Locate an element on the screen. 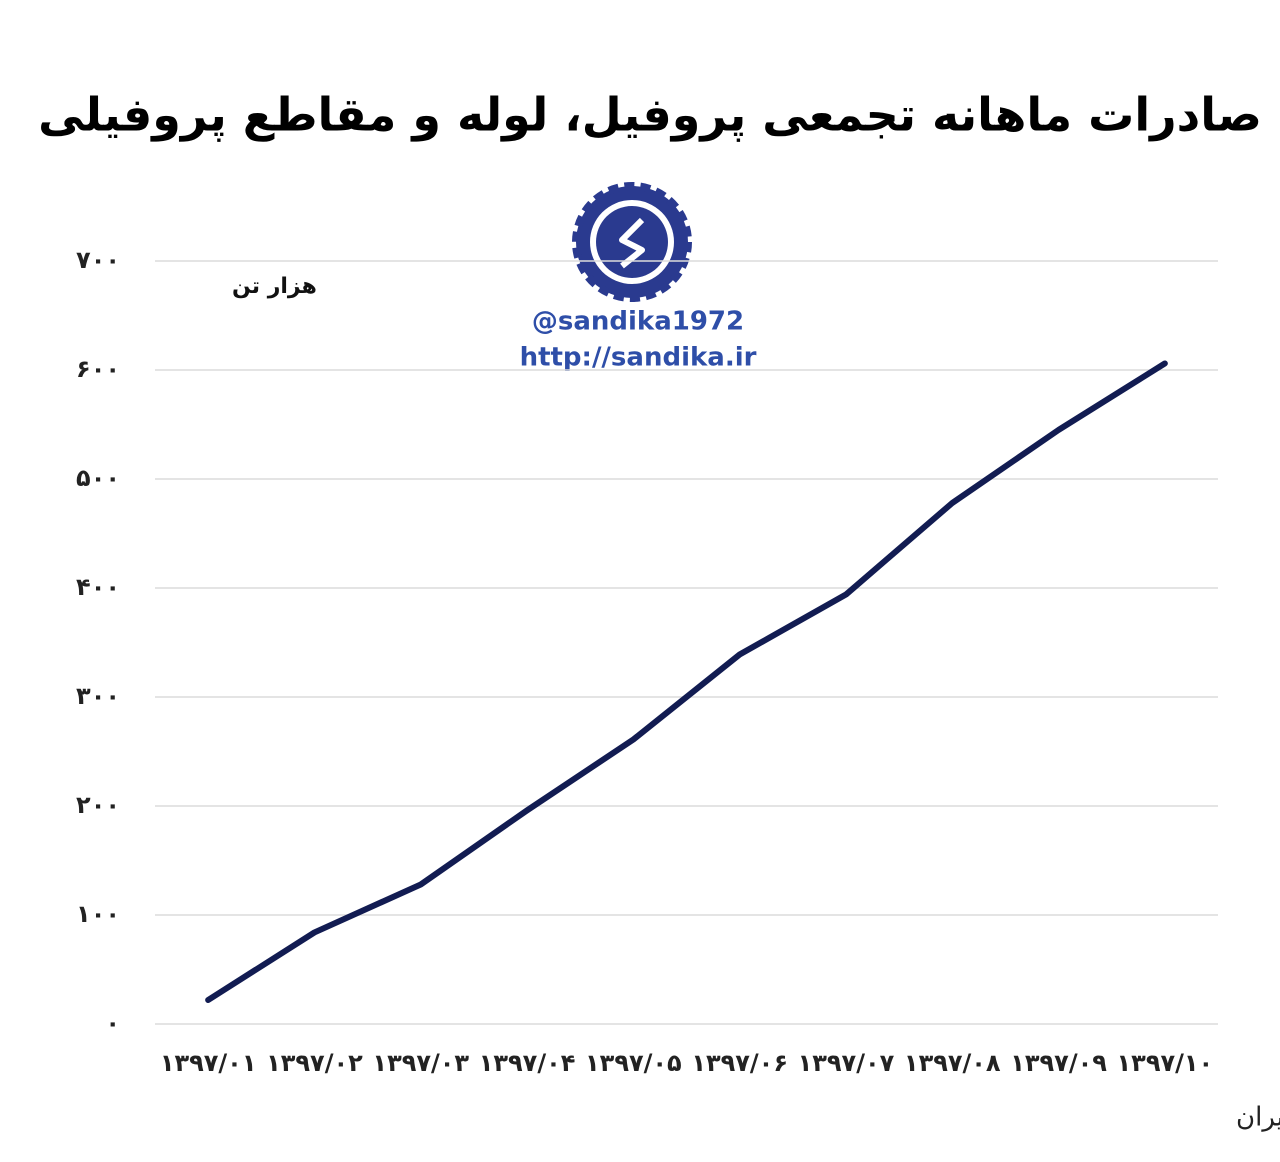  logo is located at coordinates (632, 242).